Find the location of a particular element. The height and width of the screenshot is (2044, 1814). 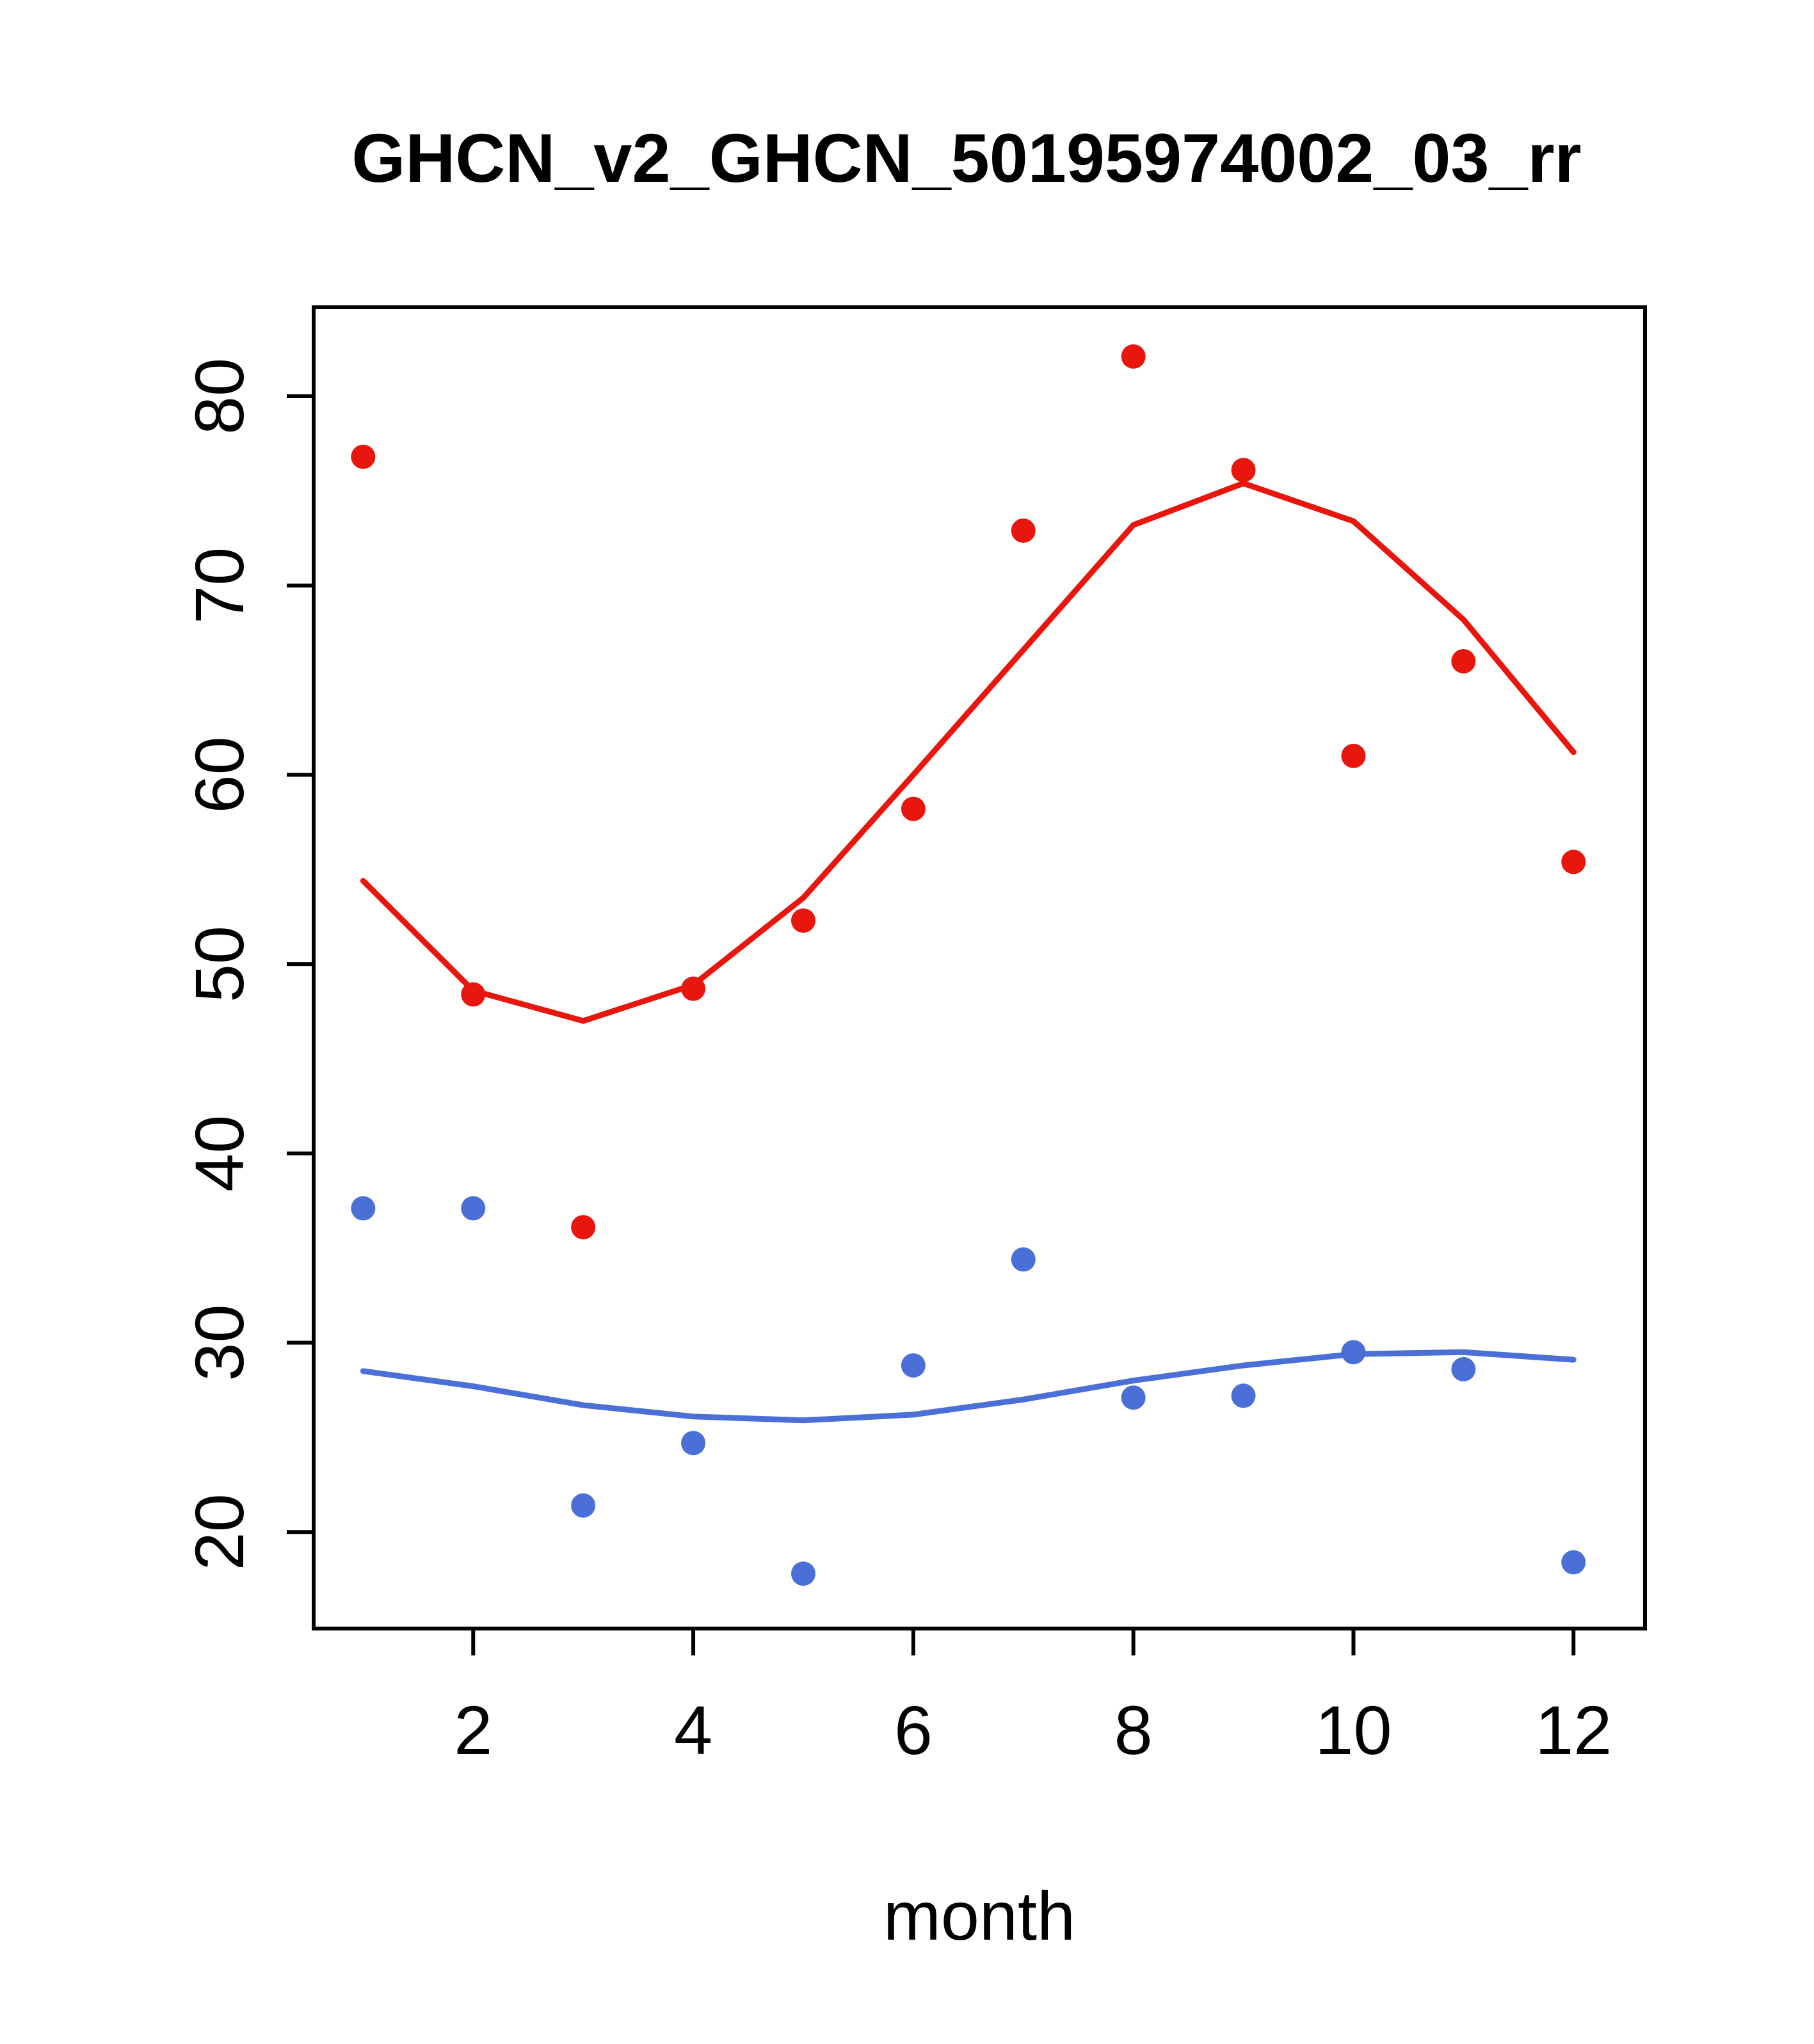

y-tick-label: 80 is located at coordinates (219, 396).